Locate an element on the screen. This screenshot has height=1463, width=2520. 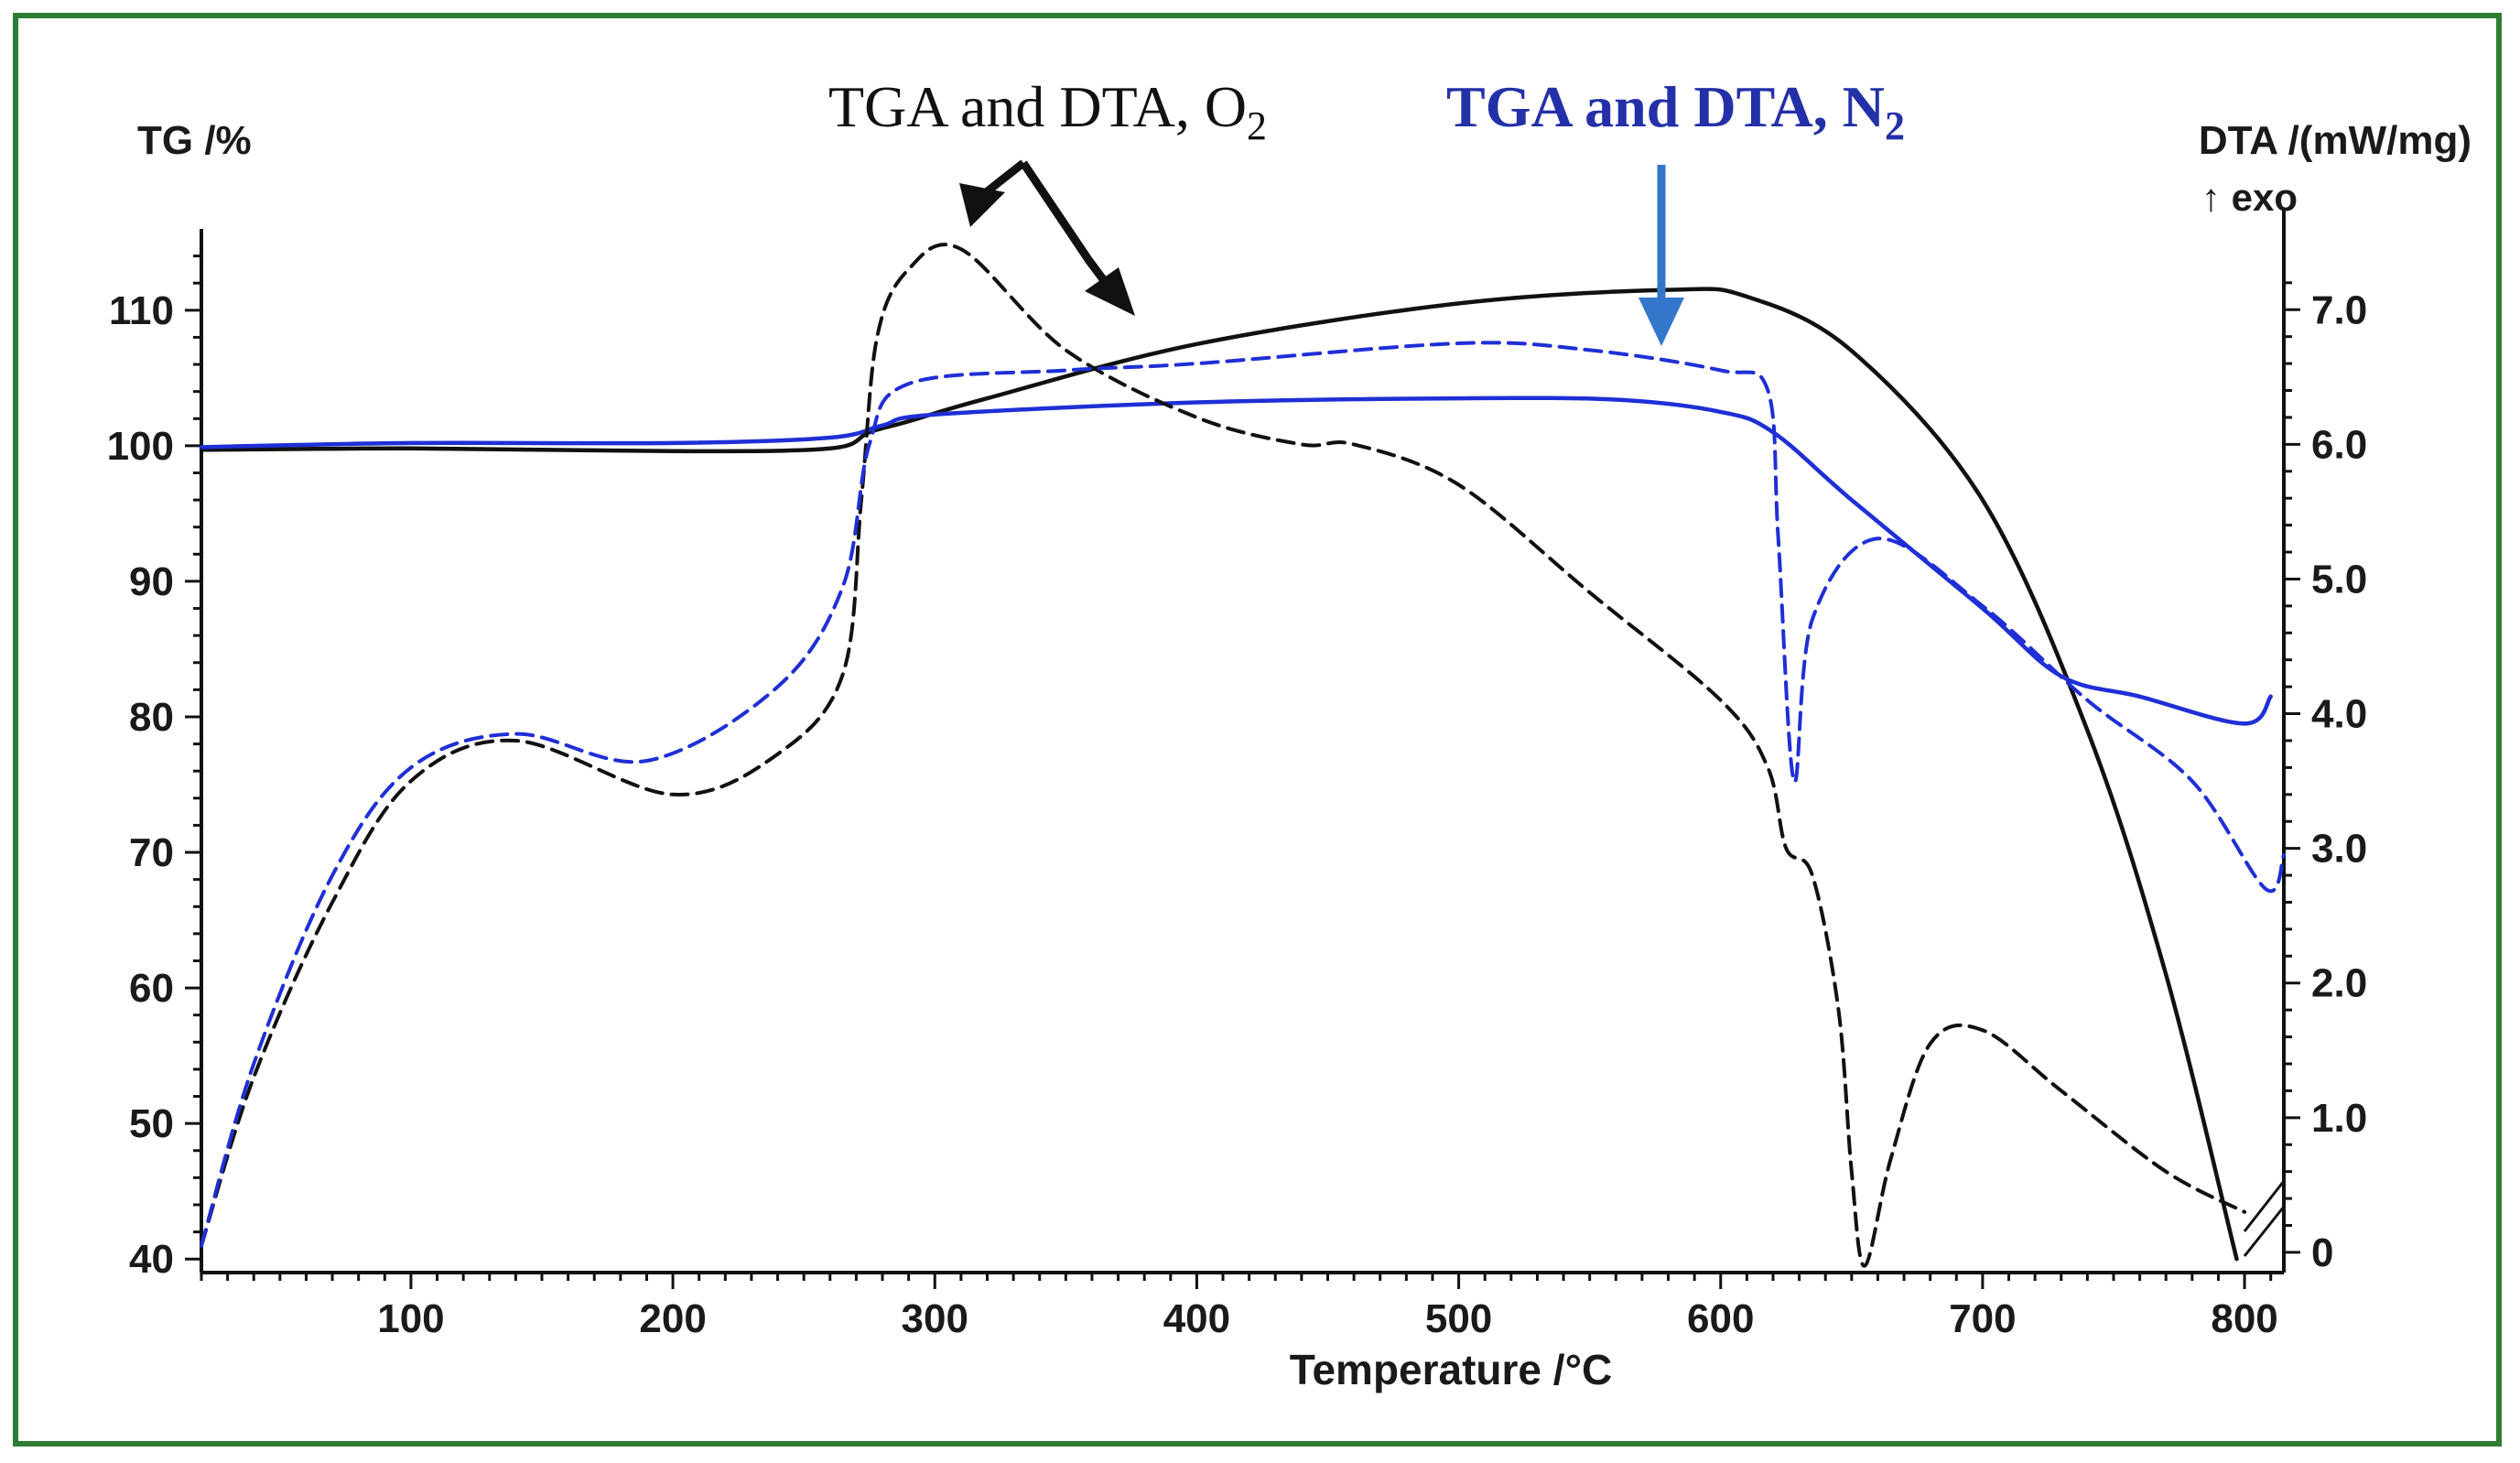
annotation-o2-text: TGA and DTA, O is located at coordinates (1037, 106).